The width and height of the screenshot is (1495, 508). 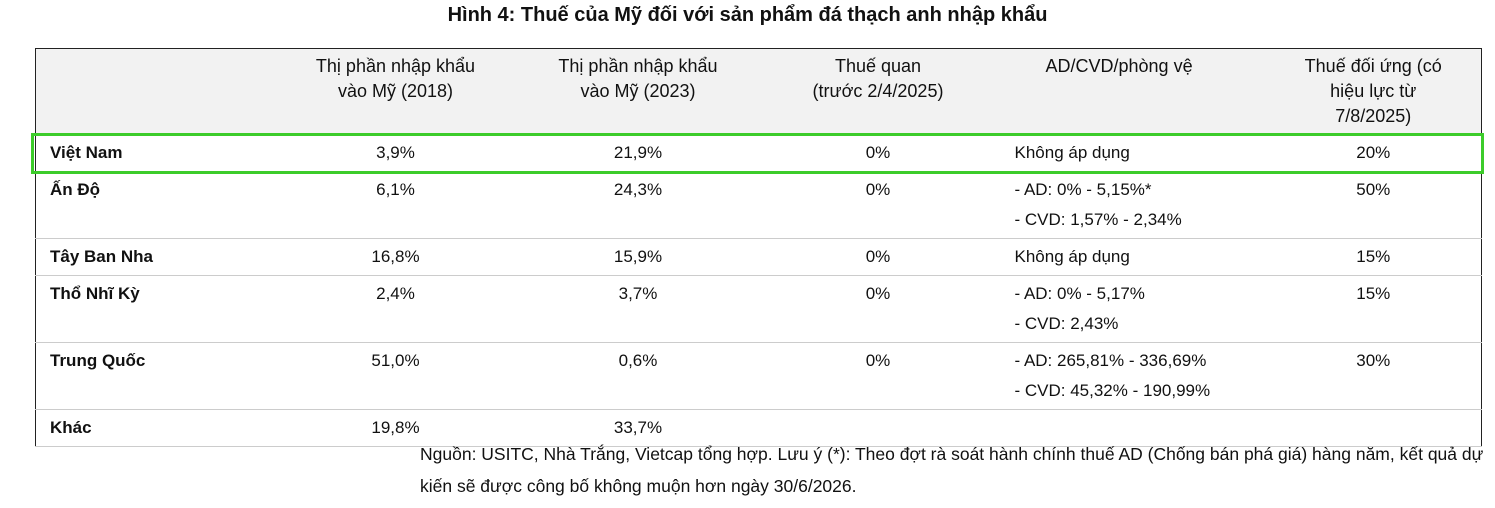 What do you see at coordinates (878, 66) in the screenshot?
I see `header-line: Thuế quan` at bounding box center [878, 66].